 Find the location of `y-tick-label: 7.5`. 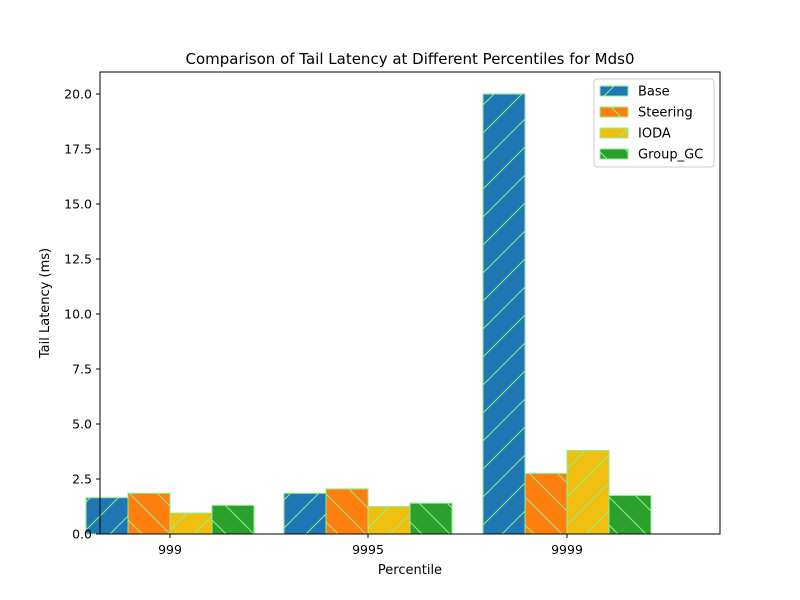

y-tick-label: 7.5 is located at coordinates (82, 369).